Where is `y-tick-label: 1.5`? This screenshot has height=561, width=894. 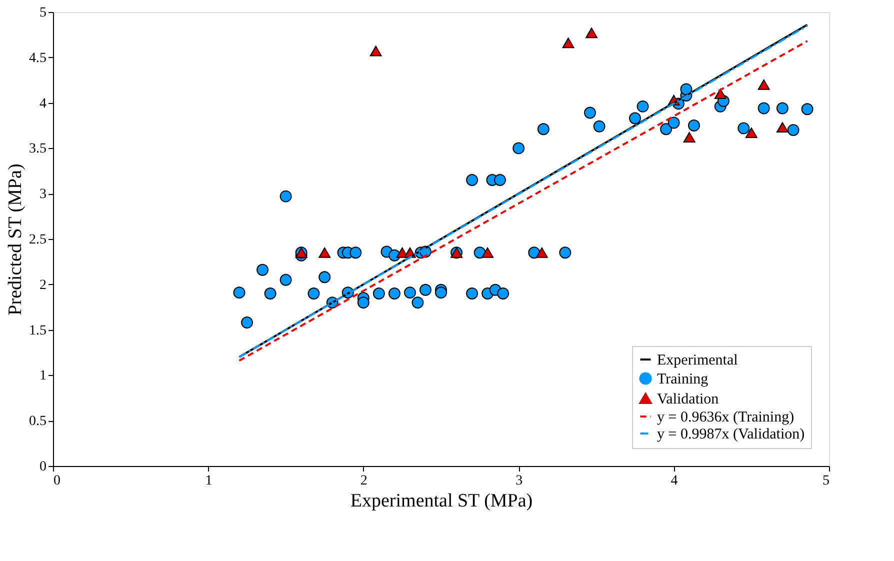
y-tick-label: 1.5 is located at coordinates (37, 330).